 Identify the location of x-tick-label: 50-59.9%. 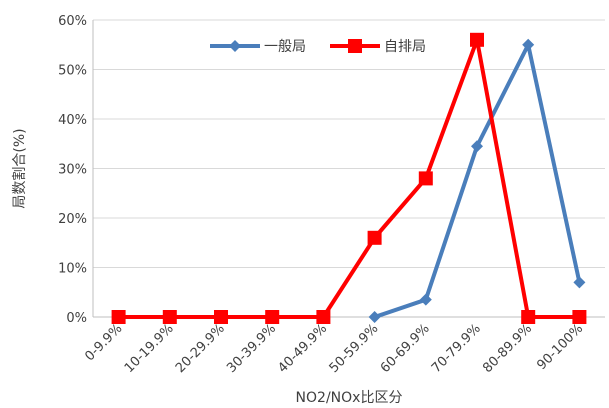
(354, 348).